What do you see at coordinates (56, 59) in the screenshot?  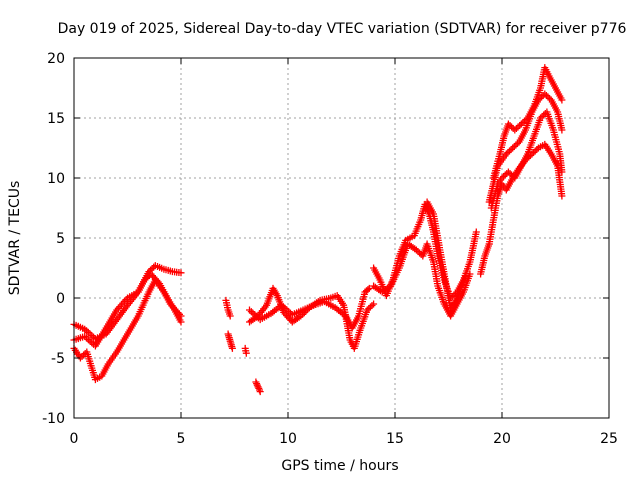 I see `y-tick-label: 20` at bounding box center [56, 59].